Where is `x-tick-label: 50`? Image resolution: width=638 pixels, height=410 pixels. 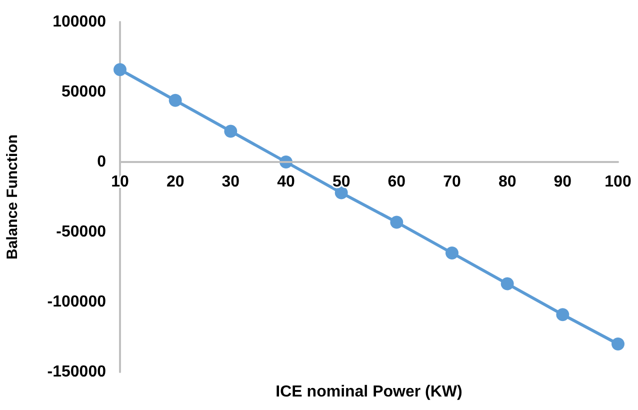 x-tick-label: 50 is located at coordinates (341, 182).